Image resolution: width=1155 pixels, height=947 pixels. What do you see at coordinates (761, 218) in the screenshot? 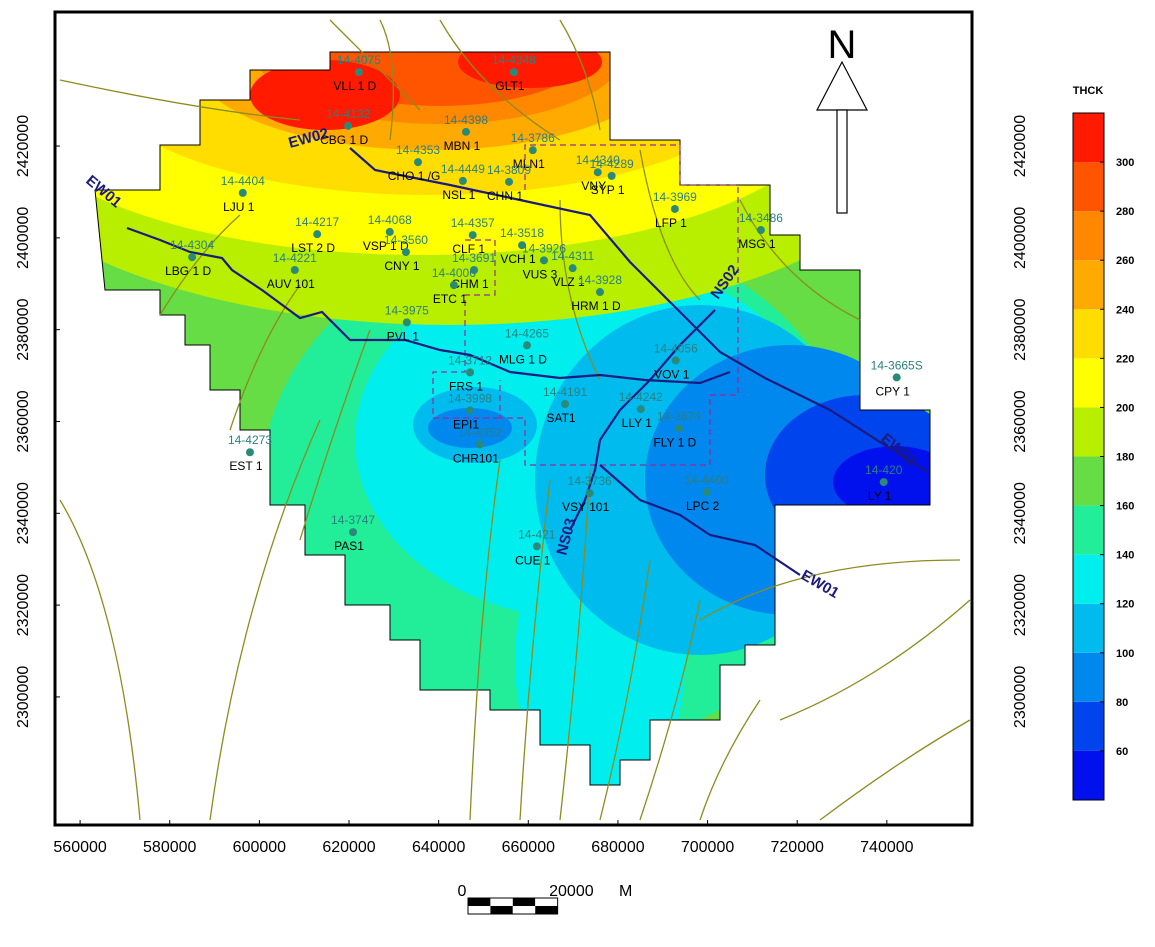
I see `well-id: 14-3486` at bounding box center [761, 218].